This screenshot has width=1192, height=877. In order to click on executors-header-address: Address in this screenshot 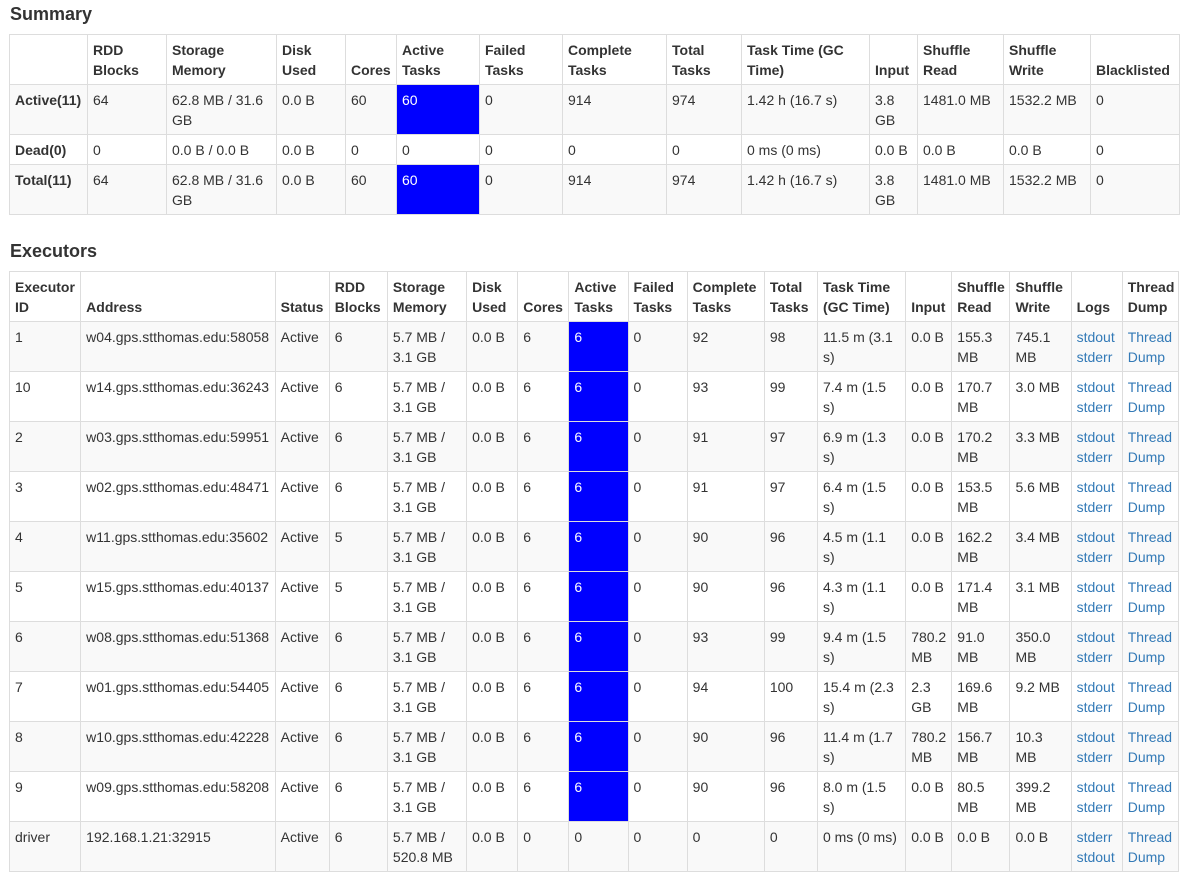, I will do `click(178, 296)`.